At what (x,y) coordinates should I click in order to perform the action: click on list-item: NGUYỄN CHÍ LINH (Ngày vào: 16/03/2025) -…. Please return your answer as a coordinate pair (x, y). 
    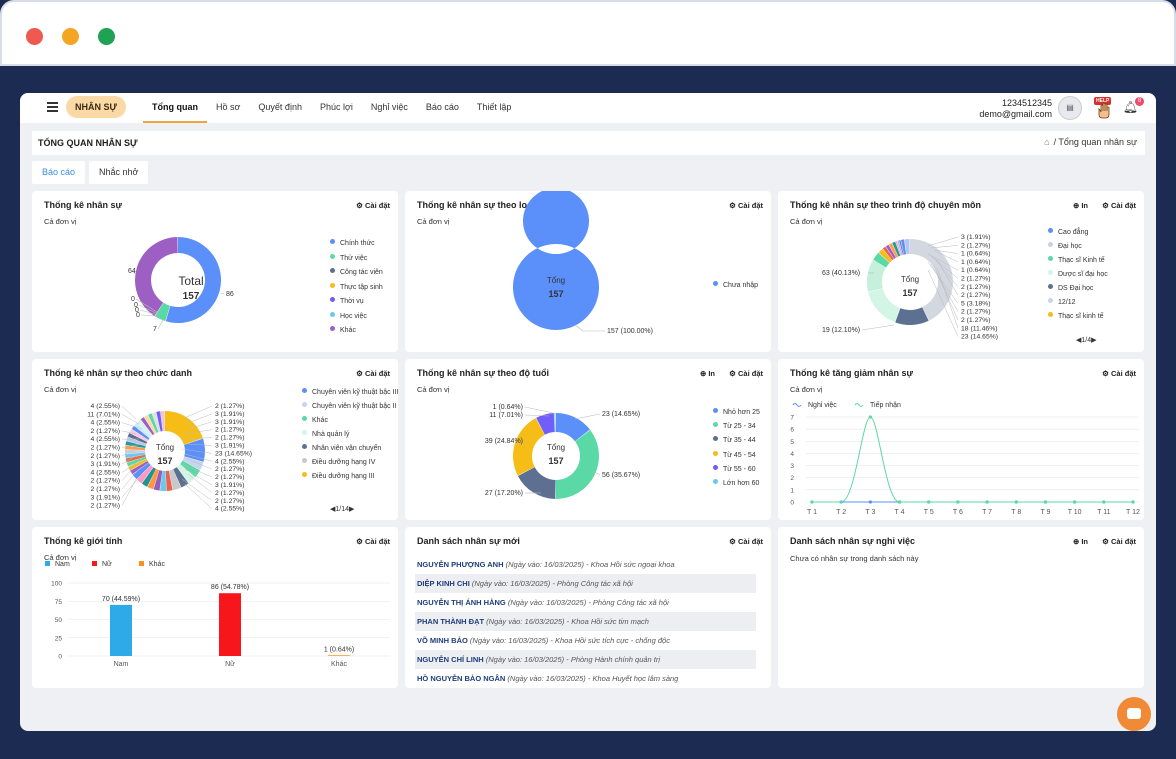
    Looking at the image, I should click on (585, 659).